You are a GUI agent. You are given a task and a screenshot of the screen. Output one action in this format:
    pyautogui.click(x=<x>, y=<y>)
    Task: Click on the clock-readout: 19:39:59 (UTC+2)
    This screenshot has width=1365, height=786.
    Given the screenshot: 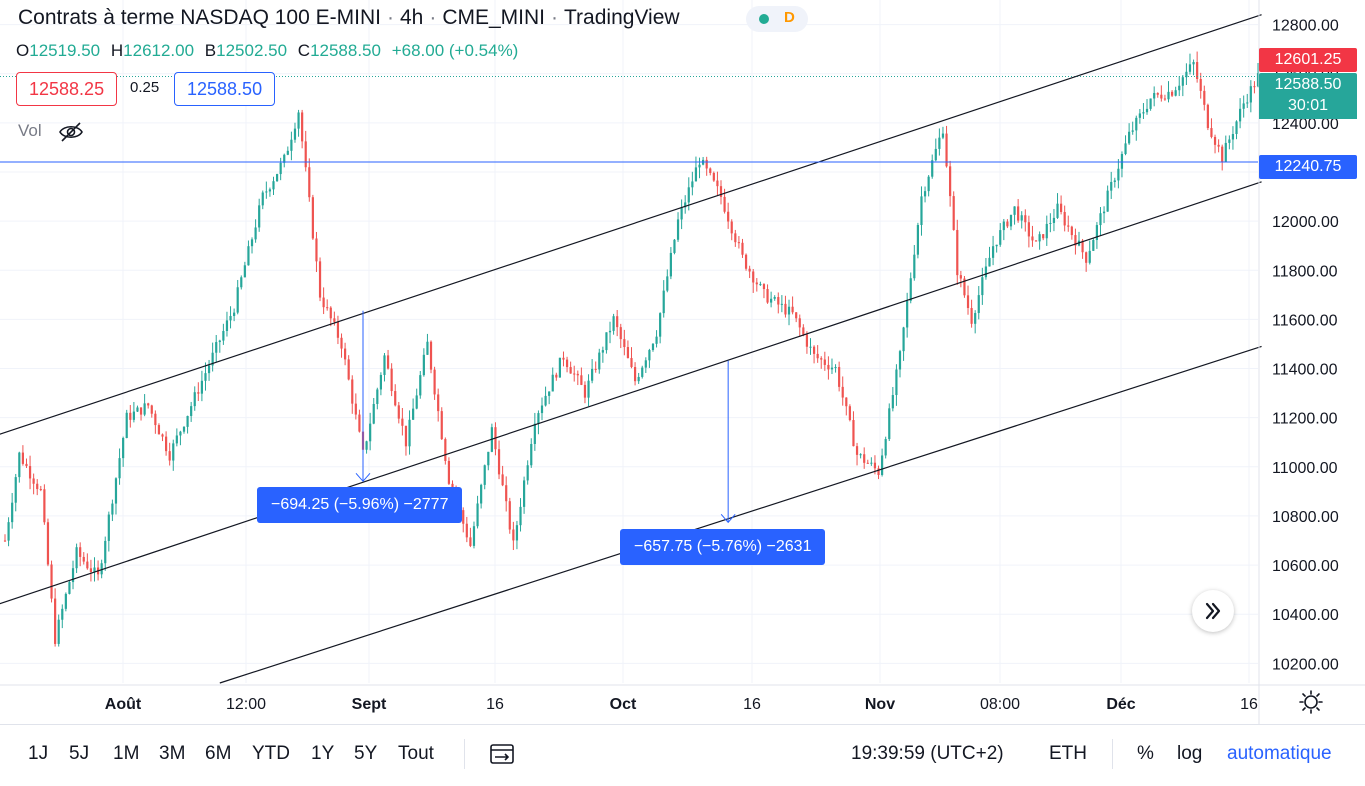 What is the action you would take?
    pyautogui.click(x=927, y=753)
    